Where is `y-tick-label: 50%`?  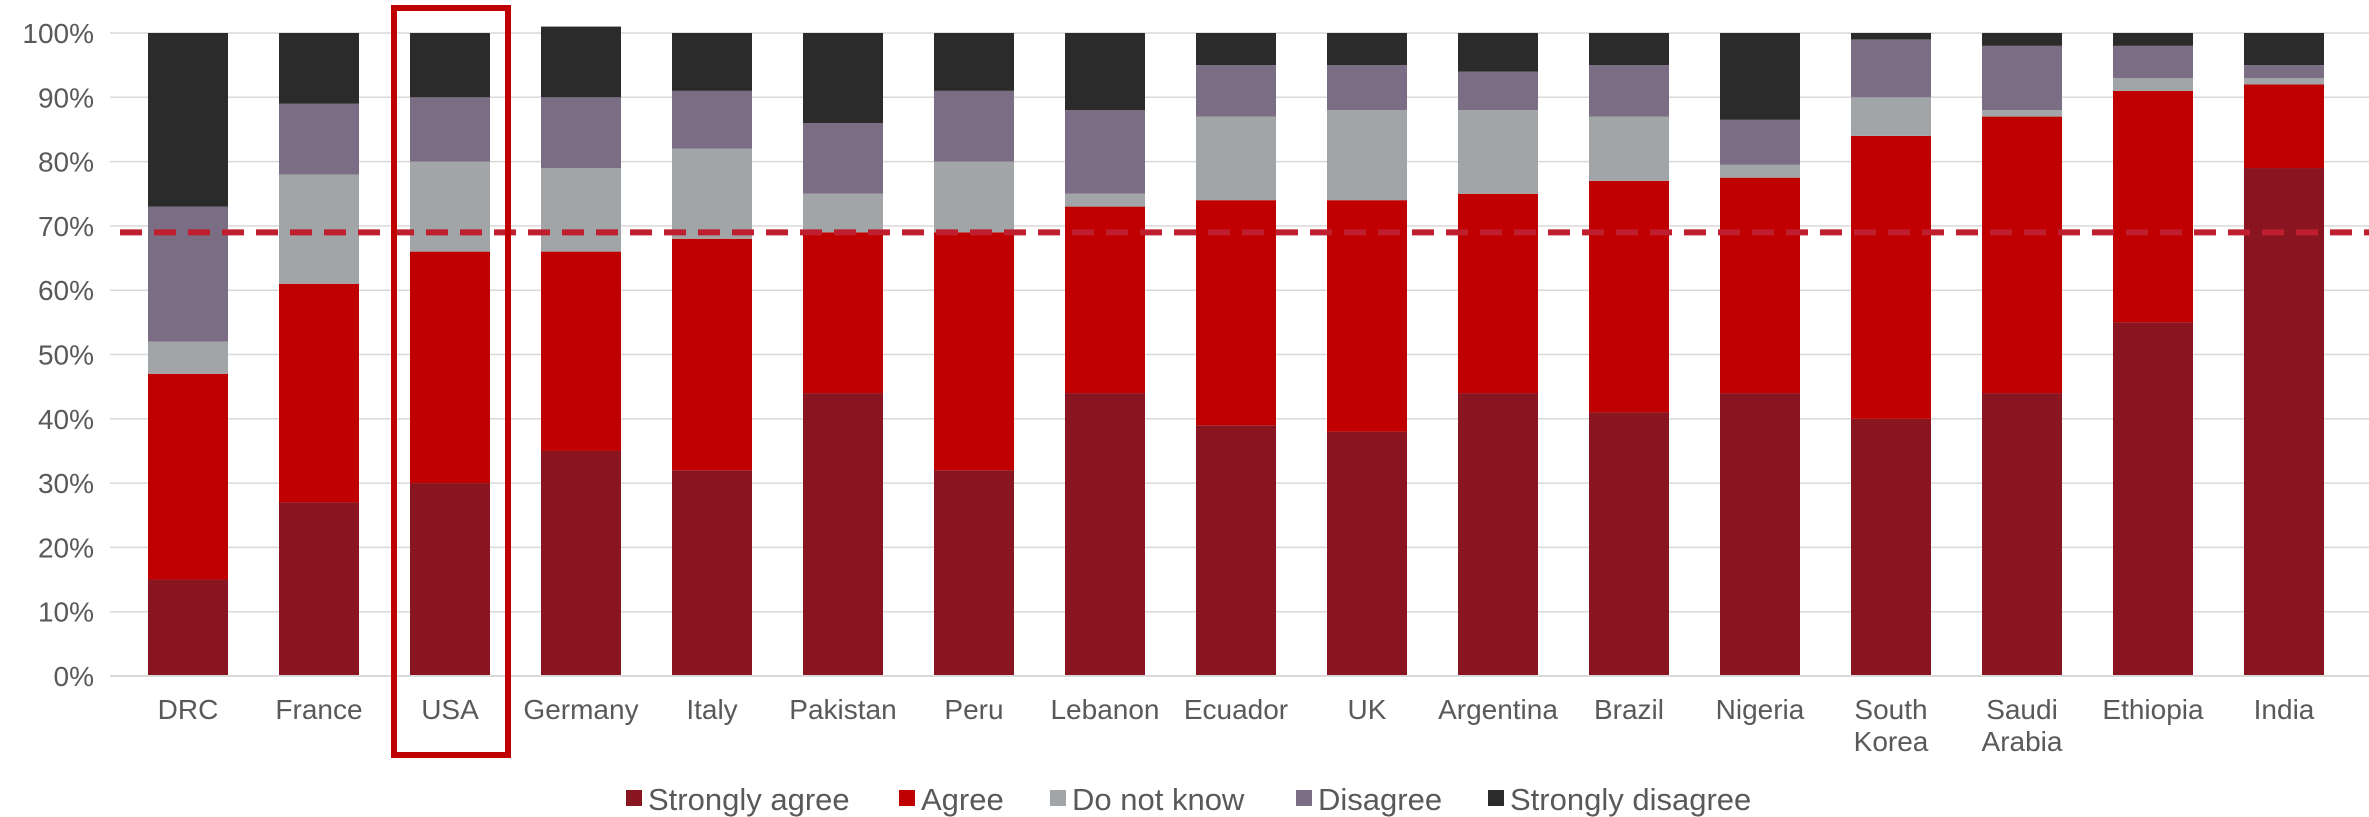
y-tick-label: 50% is located at coordinates (66, 355).